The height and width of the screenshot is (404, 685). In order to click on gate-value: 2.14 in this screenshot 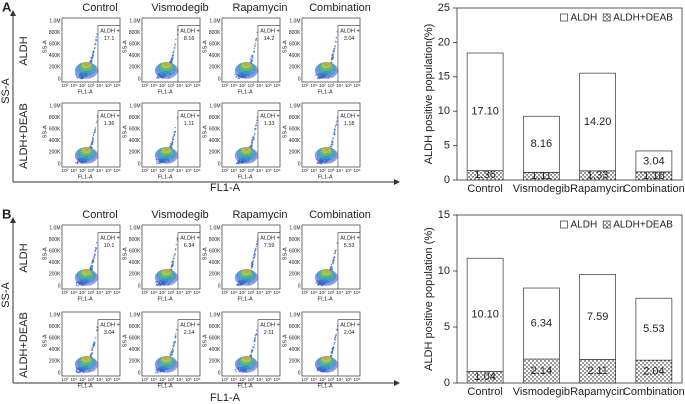, I will do `click(189, 333)`.